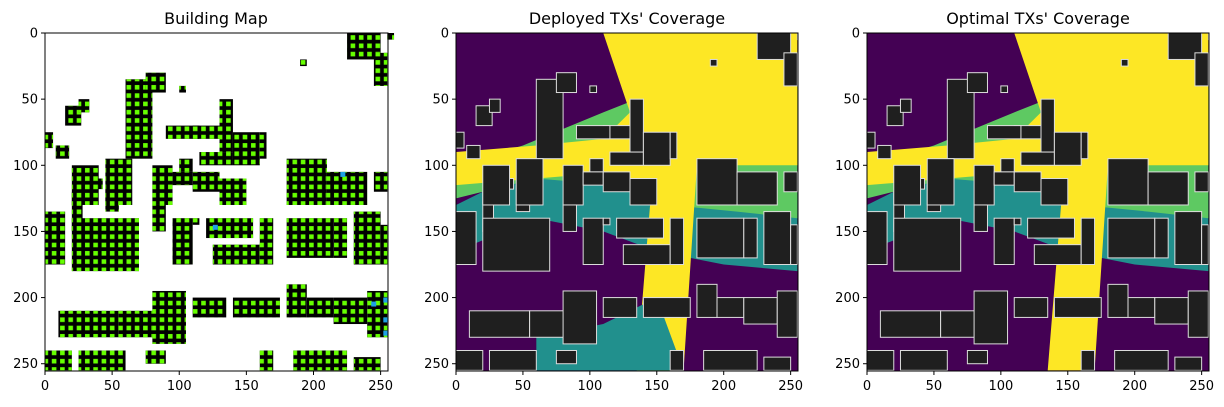  I want to click on y-tick-label: 50, so click(440, 100).